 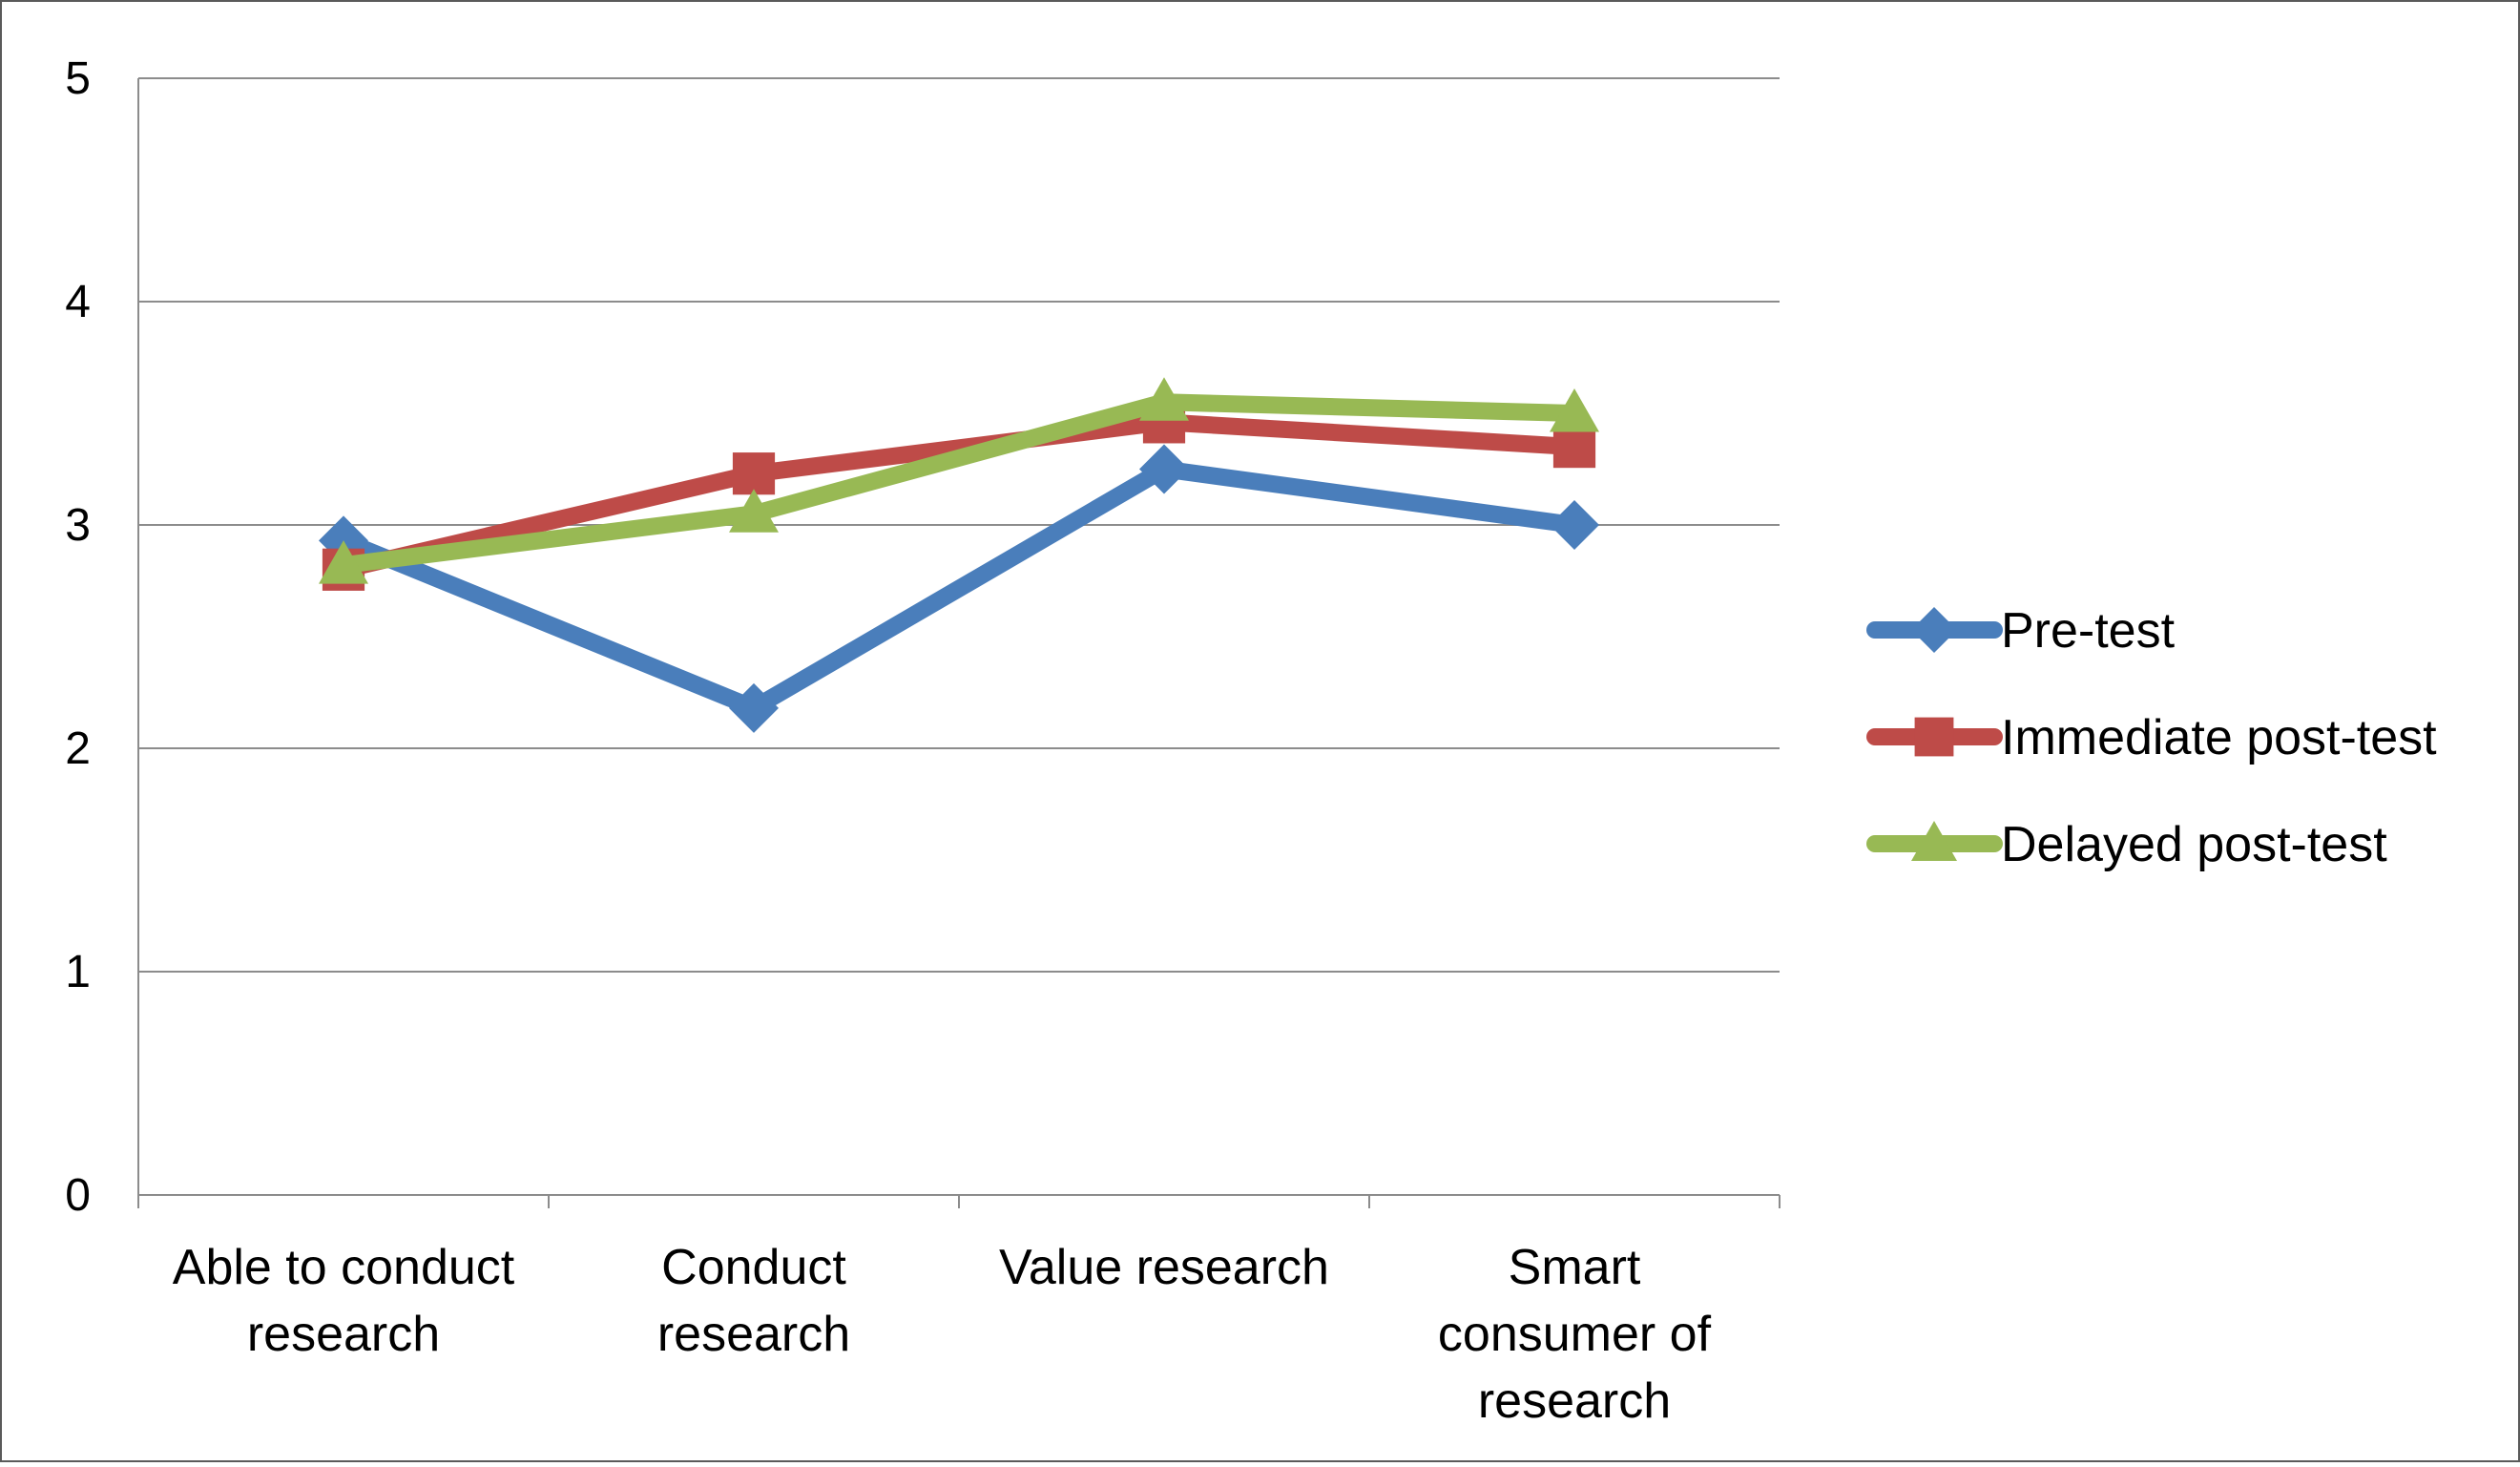 What do you see at coordinates (1164, 1267) in the screenshot?
I see `x-tick-label: Value research` at bounding box center [1164, 1267].